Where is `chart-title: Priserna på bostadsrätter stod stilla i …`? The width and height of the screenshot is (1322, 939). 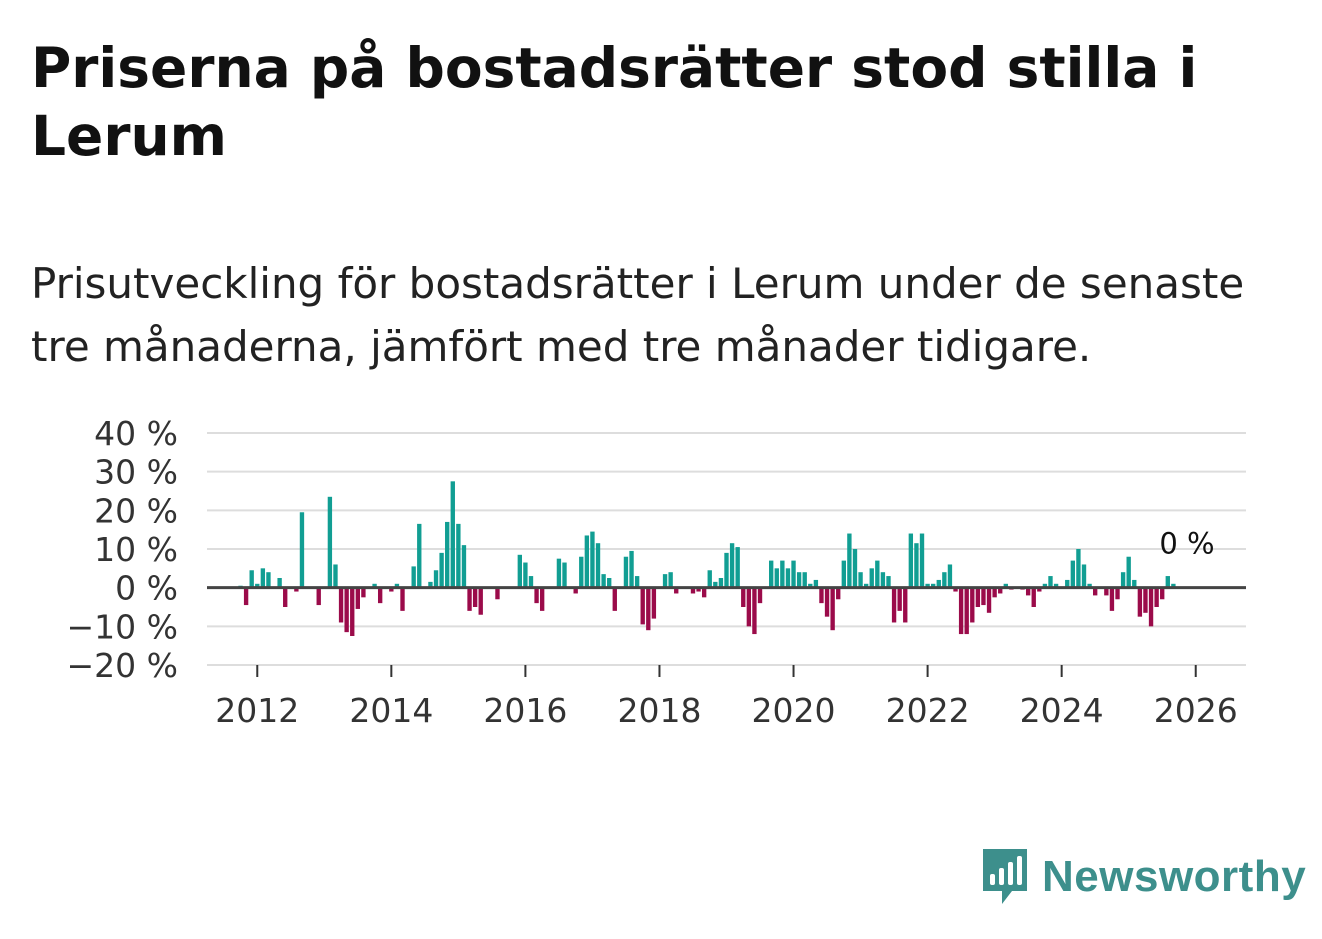 chart-title: Priserna på bostadsrätter stod stilla i … is located at coordinates (614, 102).